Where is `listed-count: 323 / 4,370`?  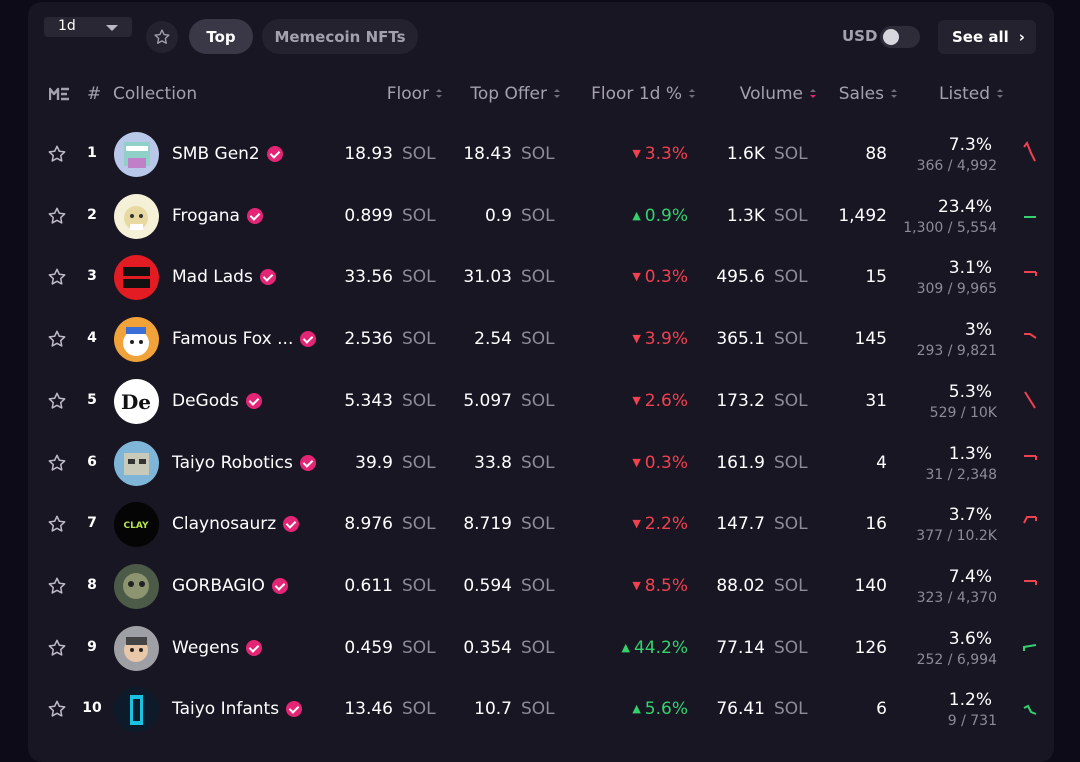 listed-count: 323 / 4,370 is located at coordinates (956, 597).